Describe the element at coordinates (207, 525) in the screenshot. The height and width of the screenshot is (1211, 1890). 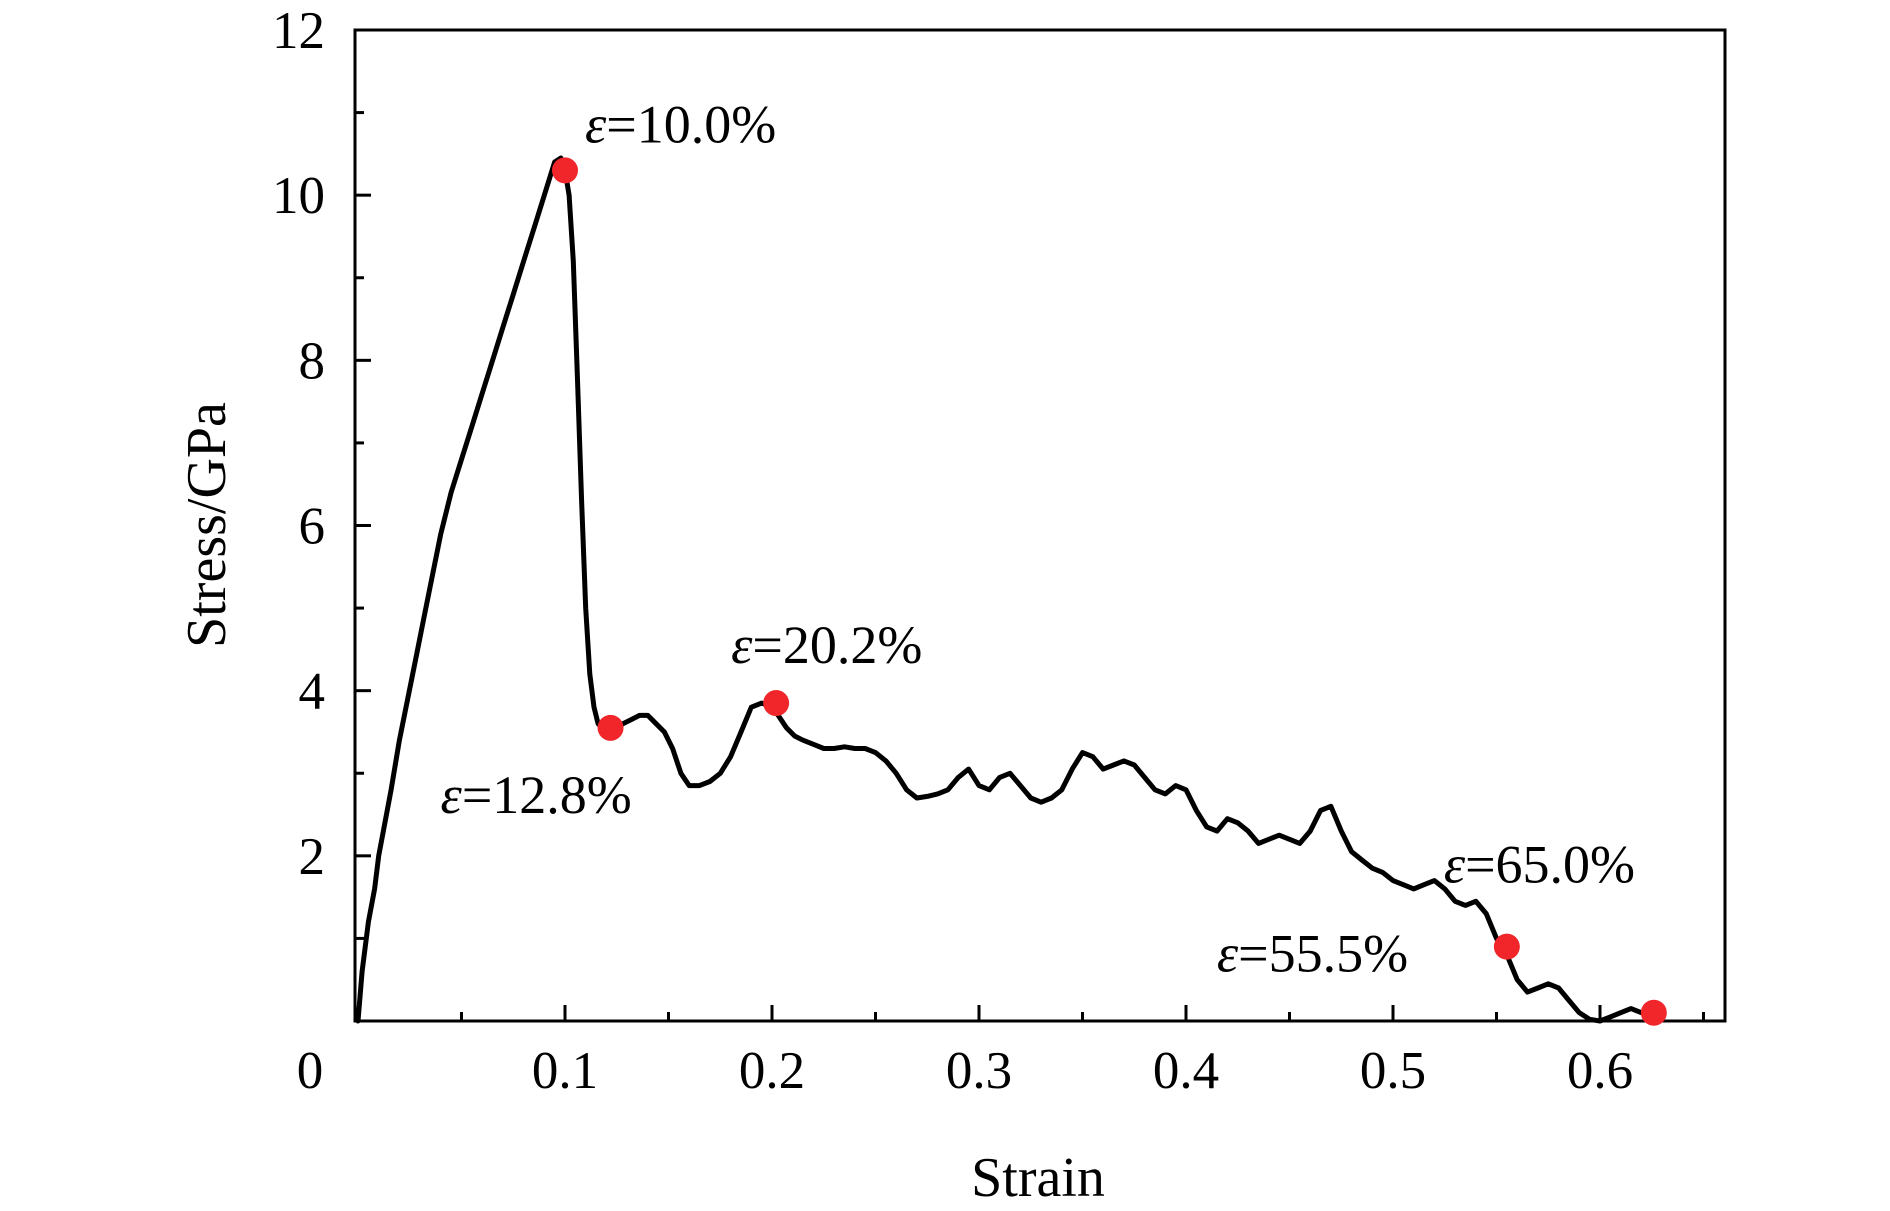
I see `y-axis-title: Stress/GPa` at that location.